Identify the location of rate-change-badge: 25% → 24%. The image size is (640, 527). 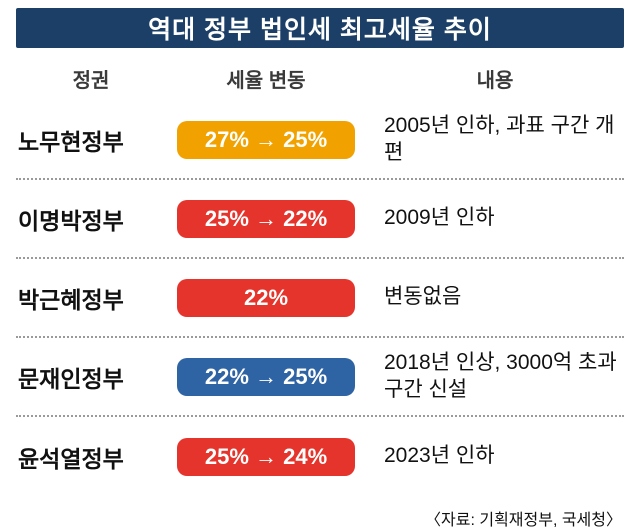
(266, 456).